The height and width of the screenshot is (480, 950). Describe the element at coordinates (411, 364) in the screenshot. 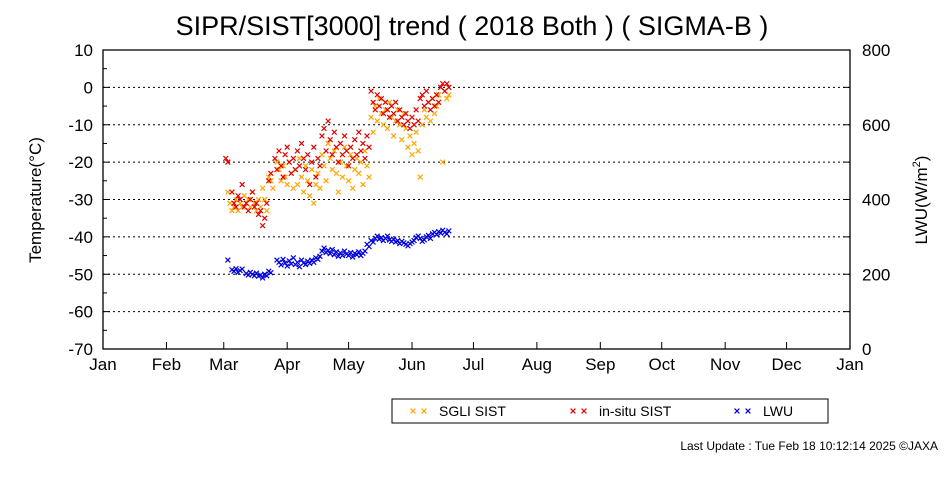

I see `x-tick-label: Jun` at that location.